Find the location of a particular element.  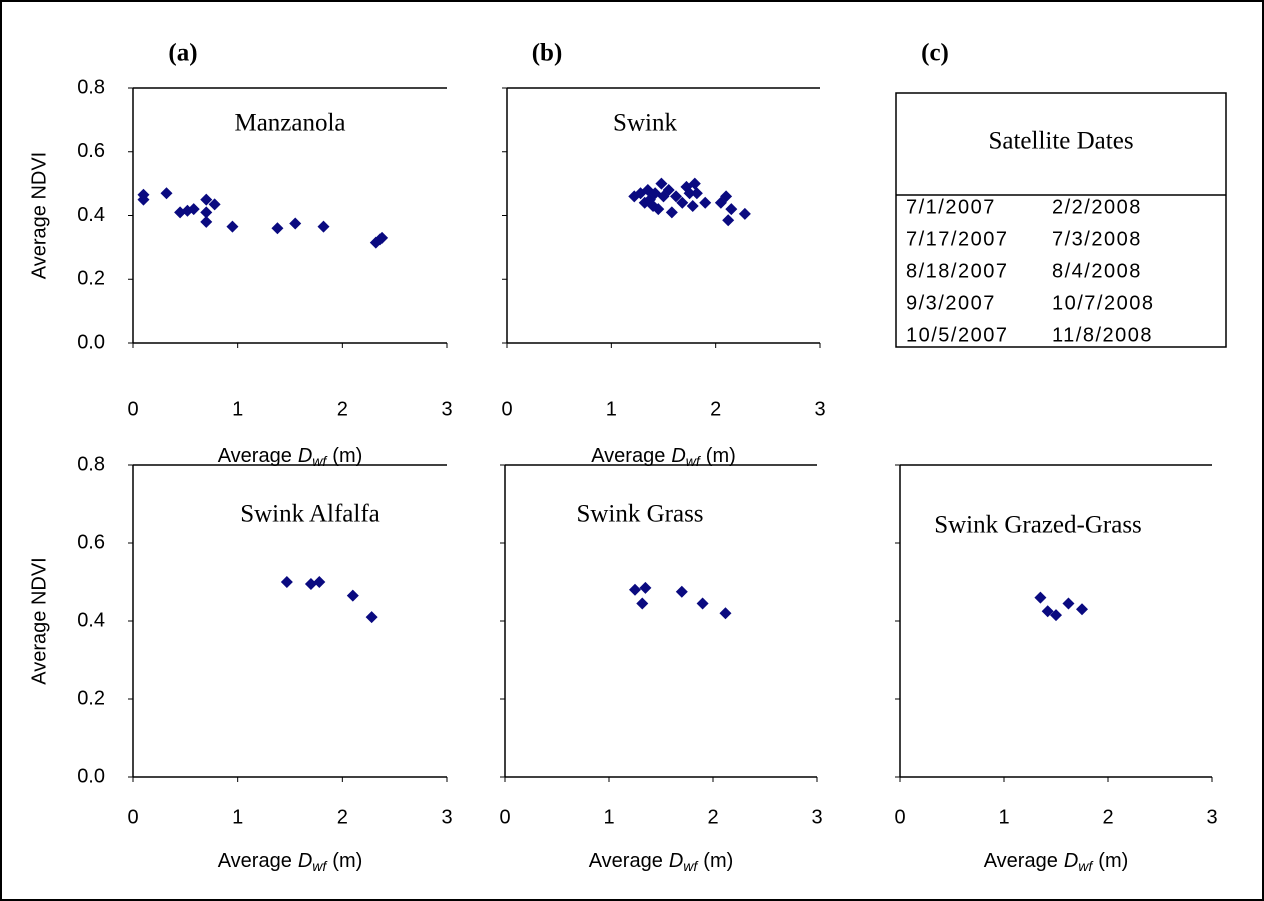

date: 8/18/2007 is located at coordinates (957, 271).